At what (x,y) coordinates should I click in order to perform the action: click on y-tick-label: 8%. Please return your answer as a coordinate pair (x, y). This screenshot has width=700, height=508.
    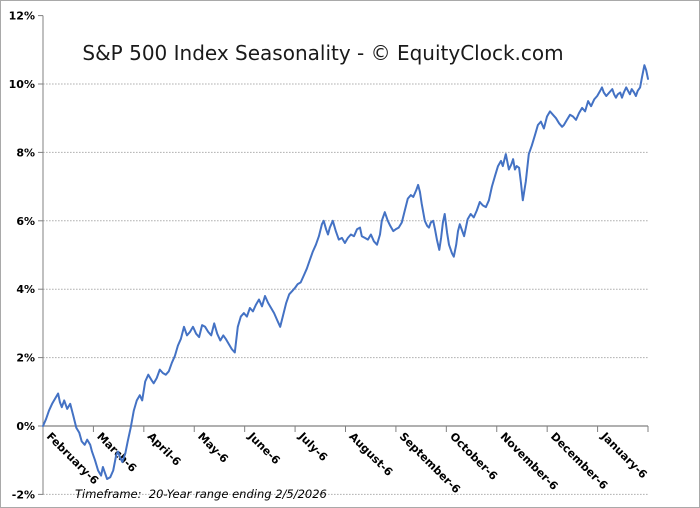
    Looking at the image, I should click on (25, 152).